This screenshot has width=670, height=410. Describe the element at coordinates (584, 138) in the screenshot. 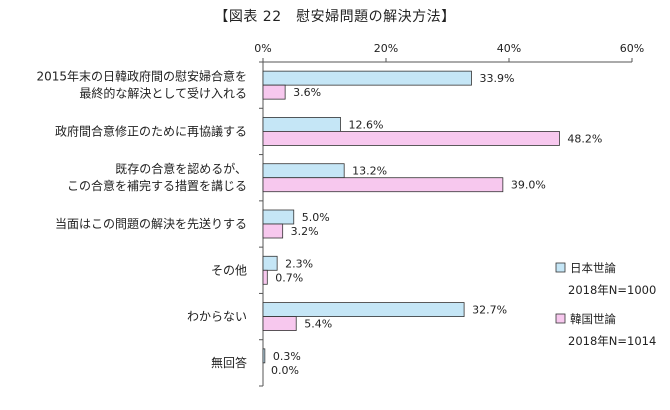

I see `data-label: 48.2%` at that location.